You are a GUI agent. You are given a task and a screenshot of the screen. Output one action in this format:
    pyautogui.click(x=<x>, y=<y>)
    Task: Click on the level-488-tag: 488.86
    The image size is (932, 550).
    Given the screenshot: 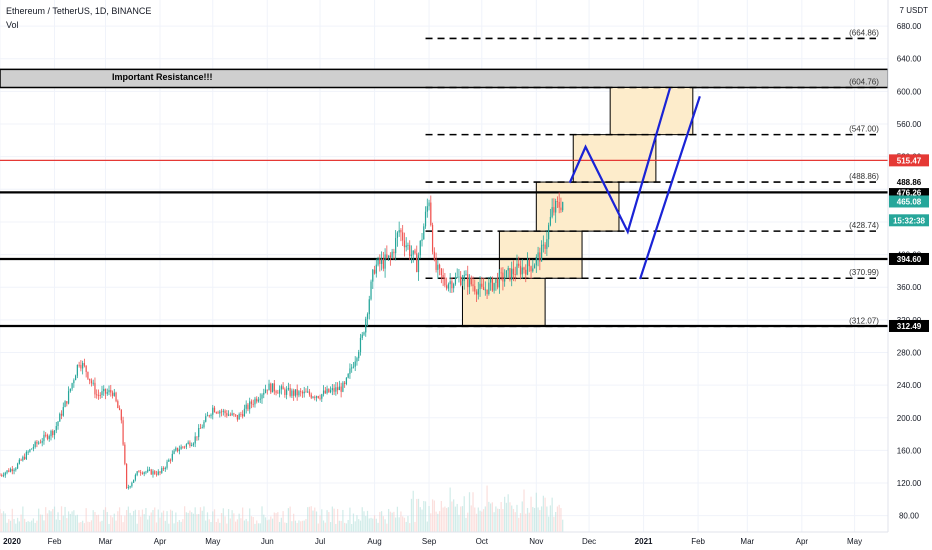 What is the action you would take?
    pyautogui.click(x=909, y=182)
    